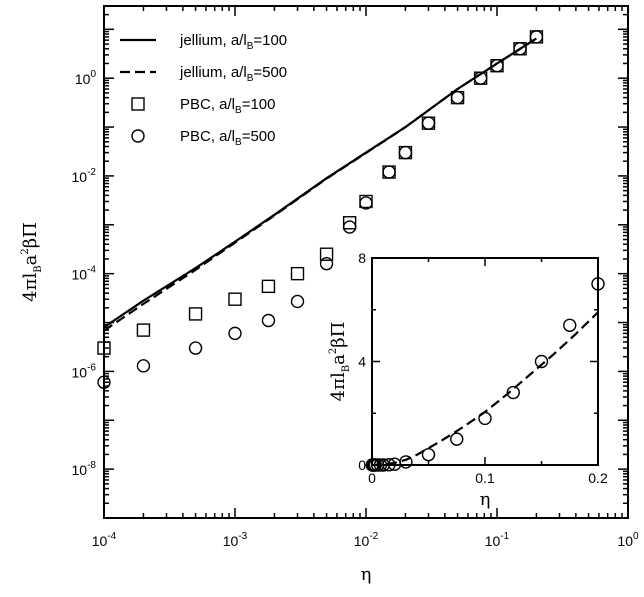  I want to click on main-y-tick-label: 10⁰, so click(86, 78).